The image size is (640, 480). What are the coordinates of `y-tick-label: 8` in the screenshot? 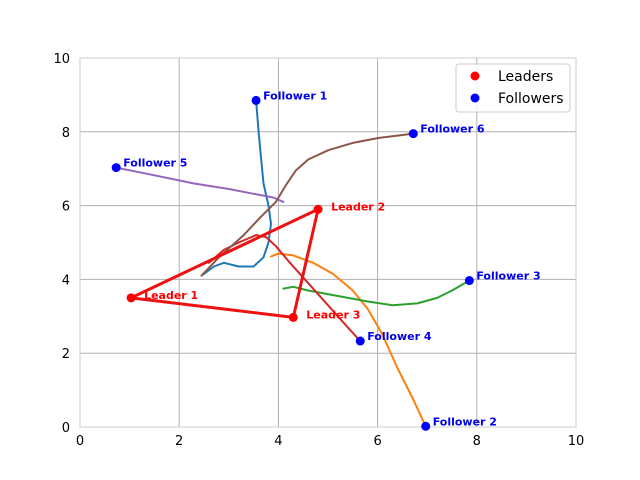 It's located at (66, 133).